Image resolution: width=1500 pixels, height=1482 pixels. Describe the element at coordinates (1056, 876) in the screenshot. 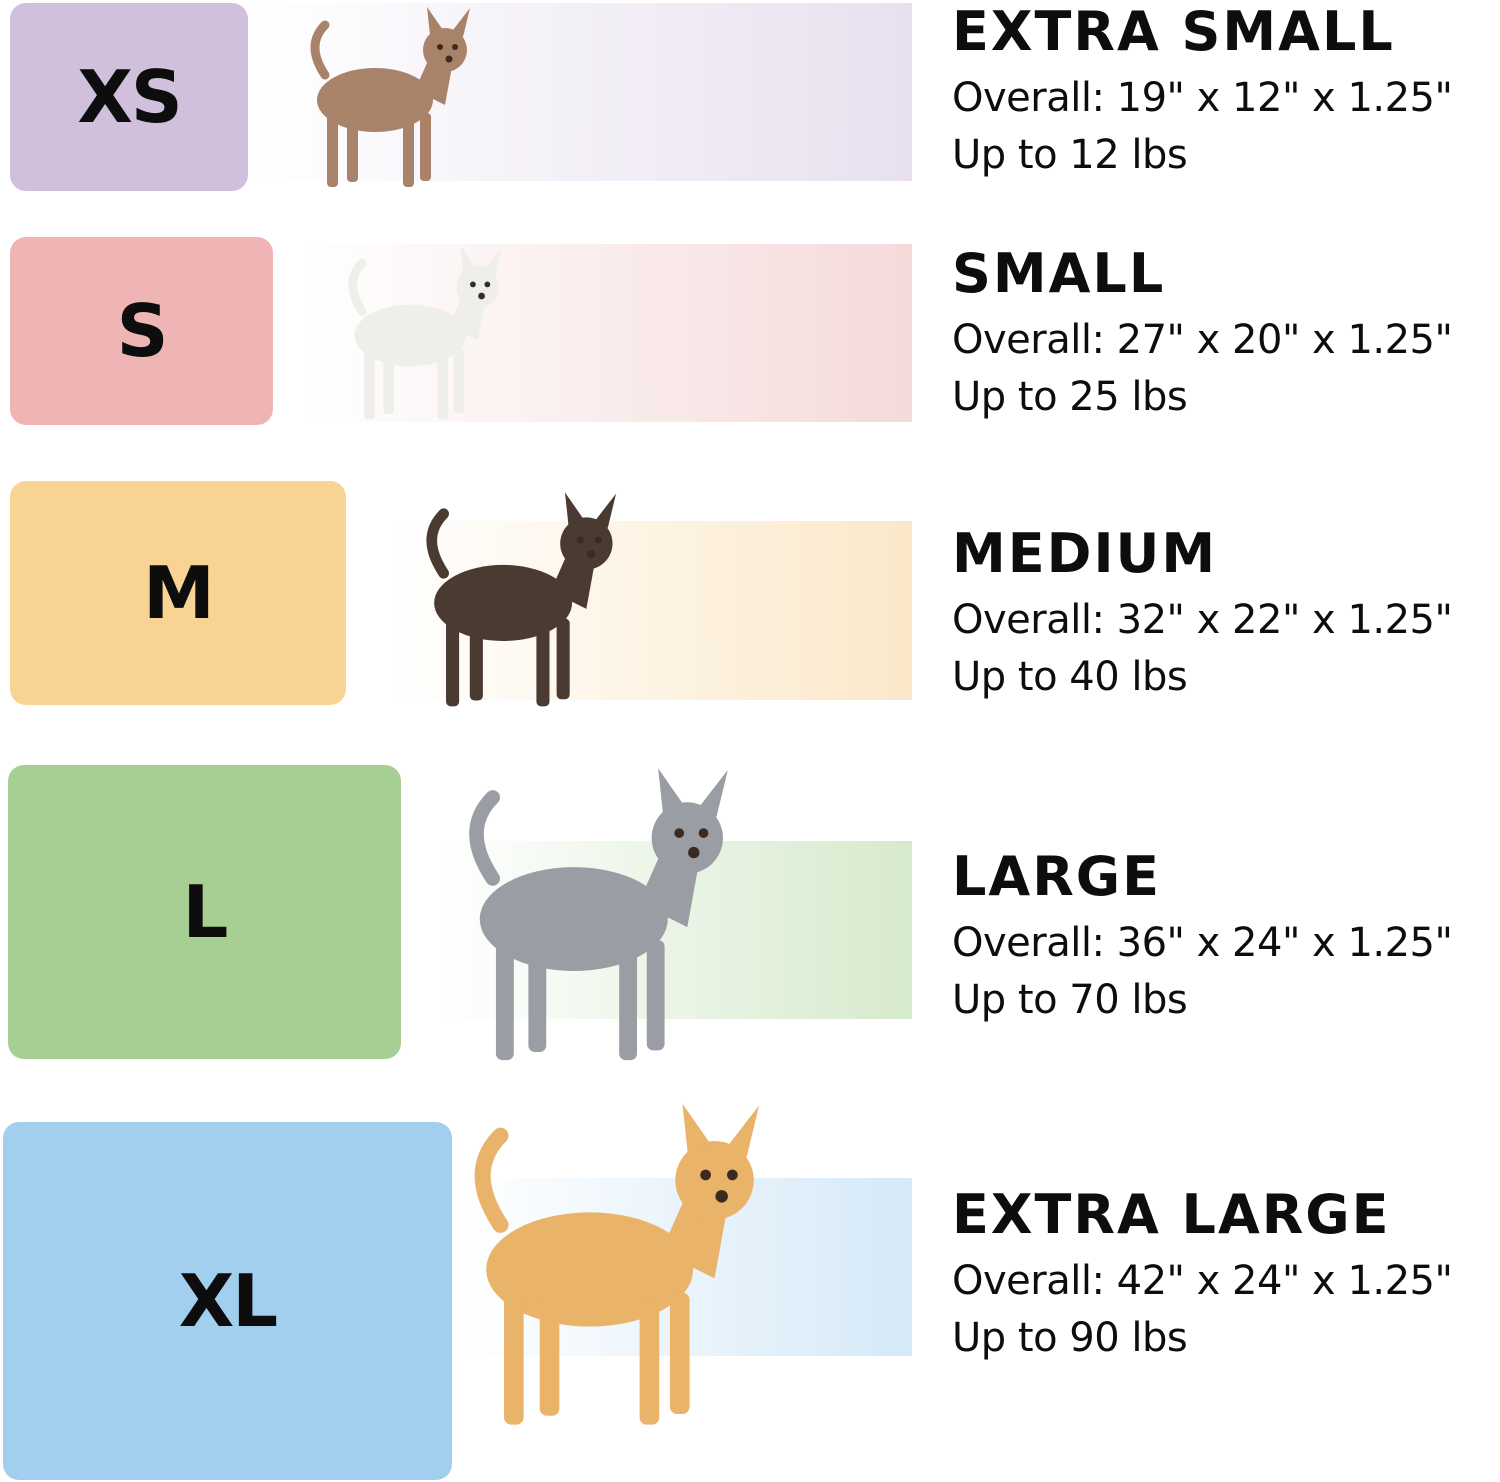

I see `size-title: LARGE` at that location.